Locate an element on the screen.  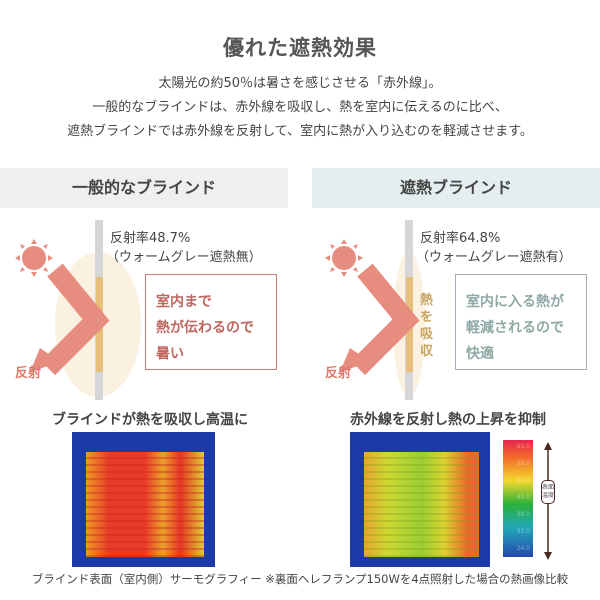
scale-tick: 38.0 is located at coordinates (523, 514).